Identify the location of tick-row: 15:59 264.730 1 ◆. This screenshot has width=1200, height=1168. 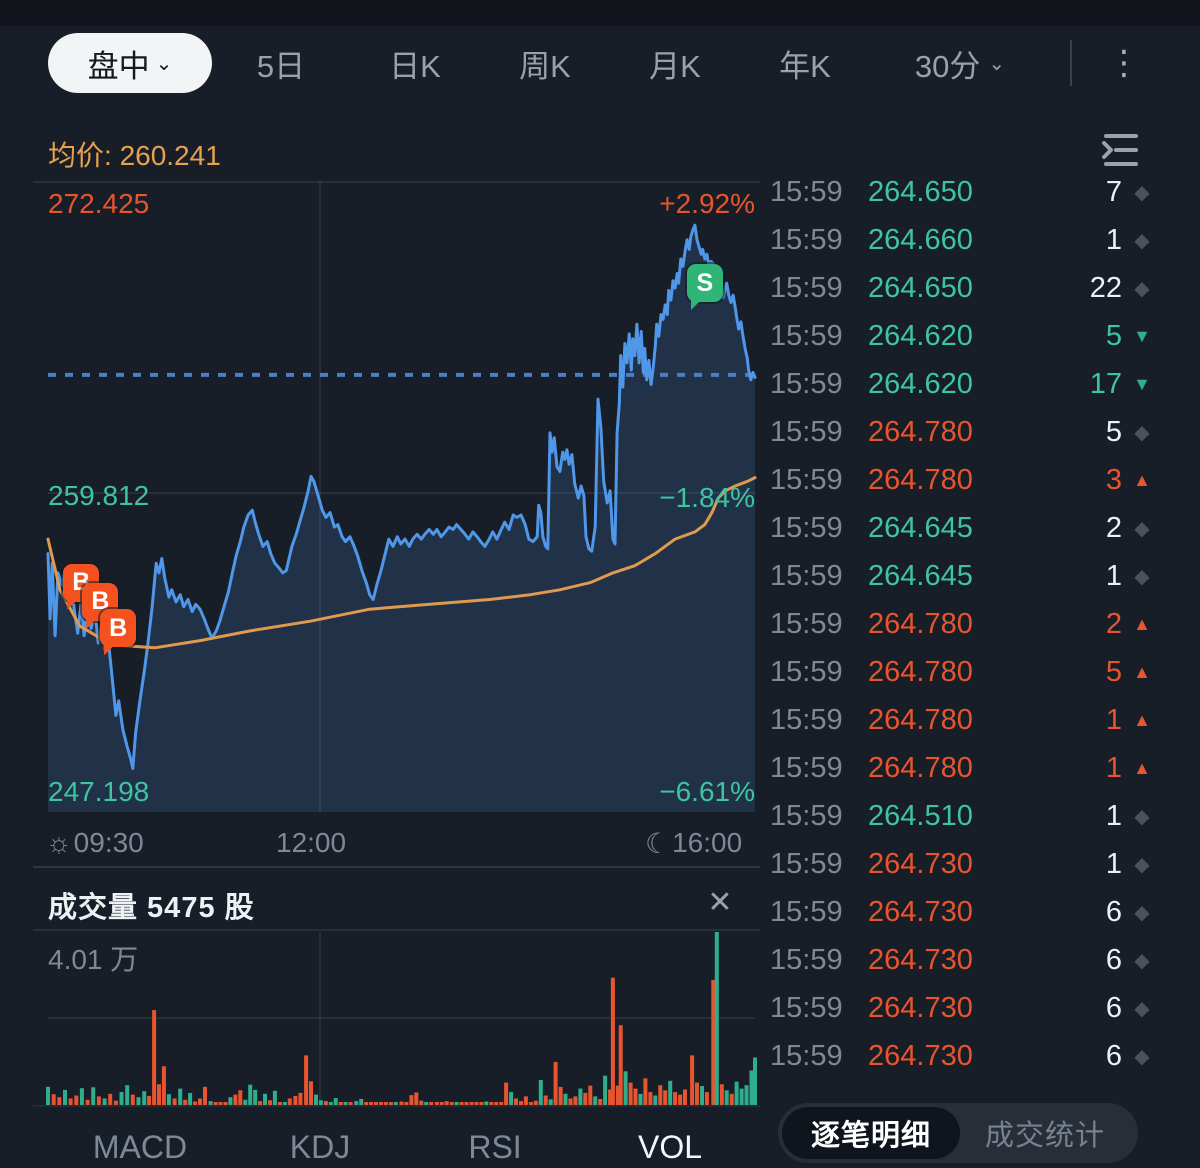
(982, 864).